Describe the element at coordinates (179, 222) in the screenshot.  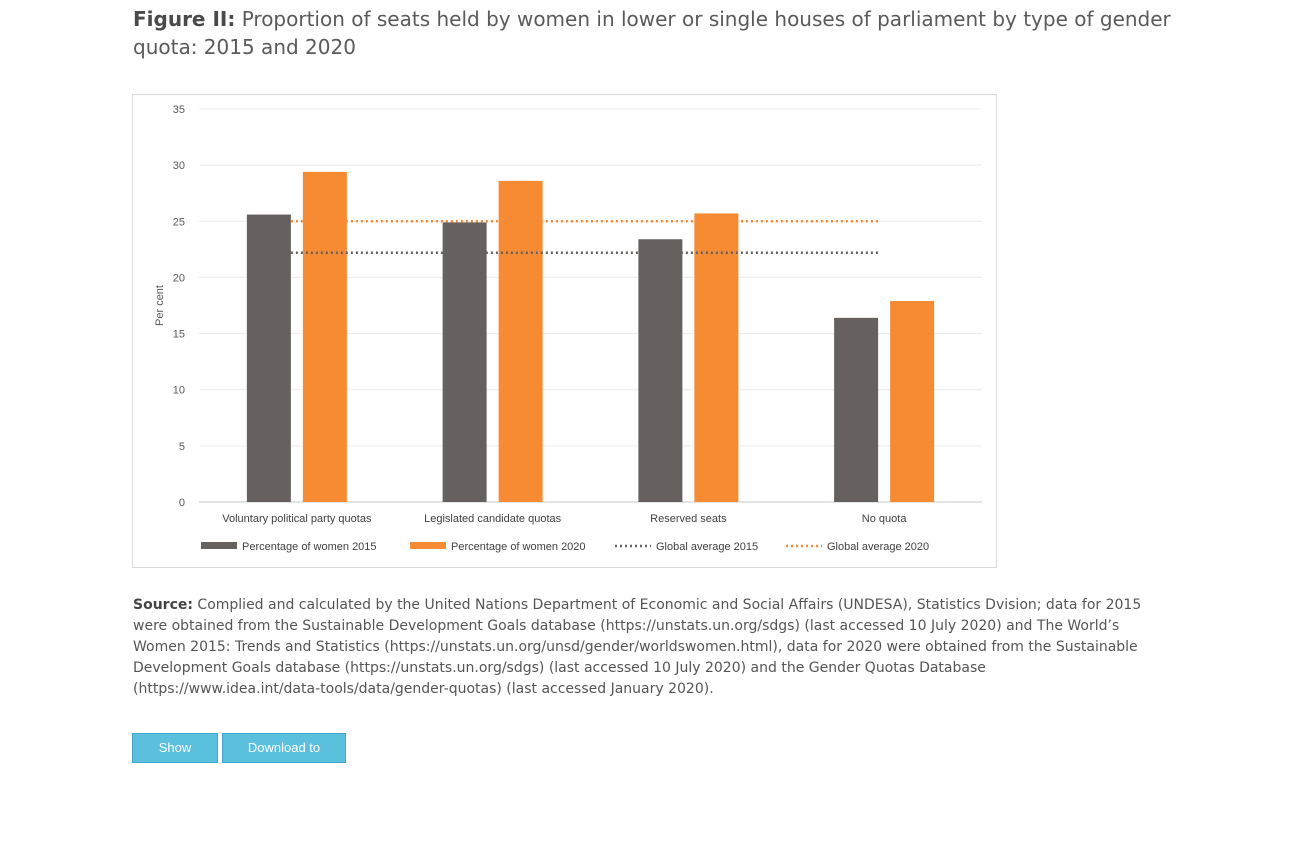
I see `y-tick-label: 25` at that location.